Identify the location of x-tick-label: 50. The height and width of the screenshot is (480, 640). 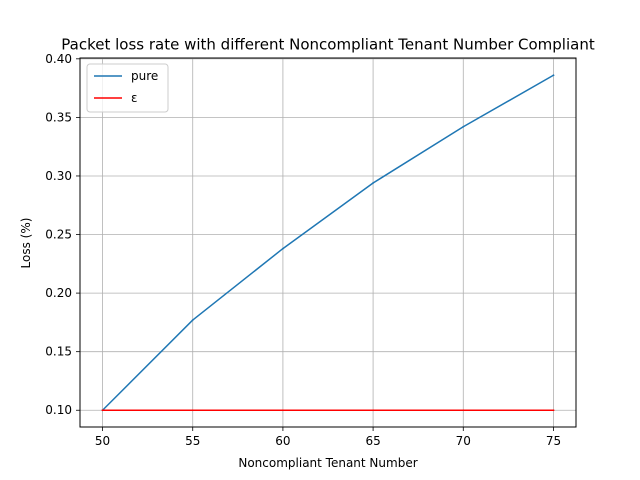
(102, 441).